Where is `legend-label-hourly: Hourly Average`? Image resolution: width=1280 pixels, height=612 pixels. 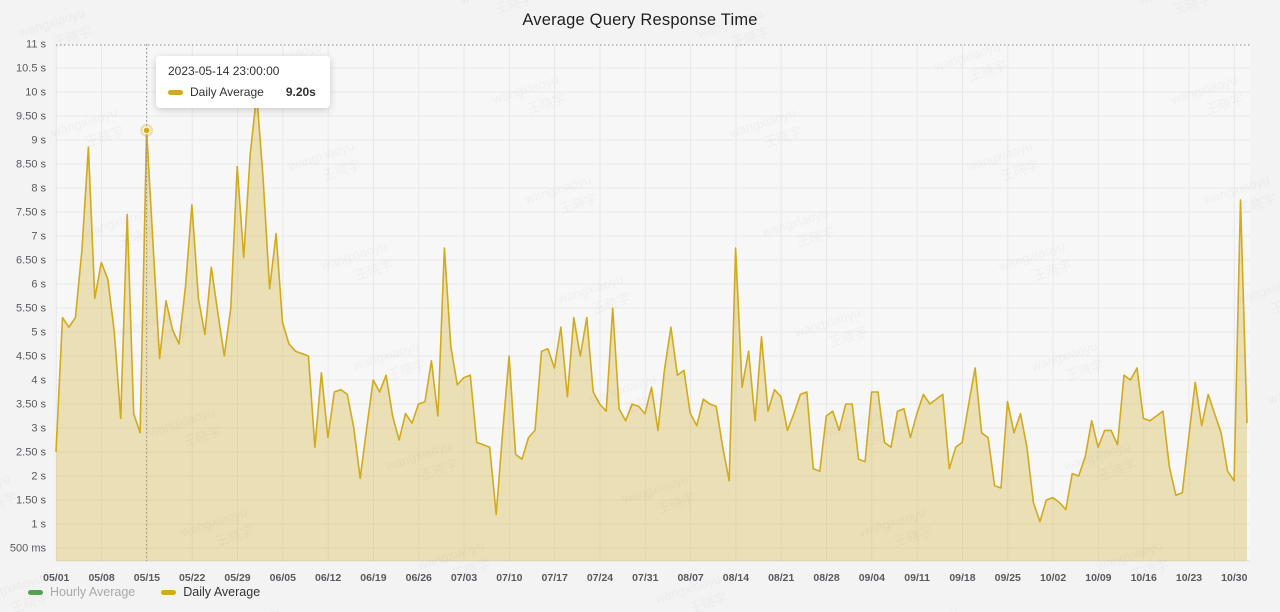
legend-label-hourly: Hourly Average is located at coordinates (93, 592).